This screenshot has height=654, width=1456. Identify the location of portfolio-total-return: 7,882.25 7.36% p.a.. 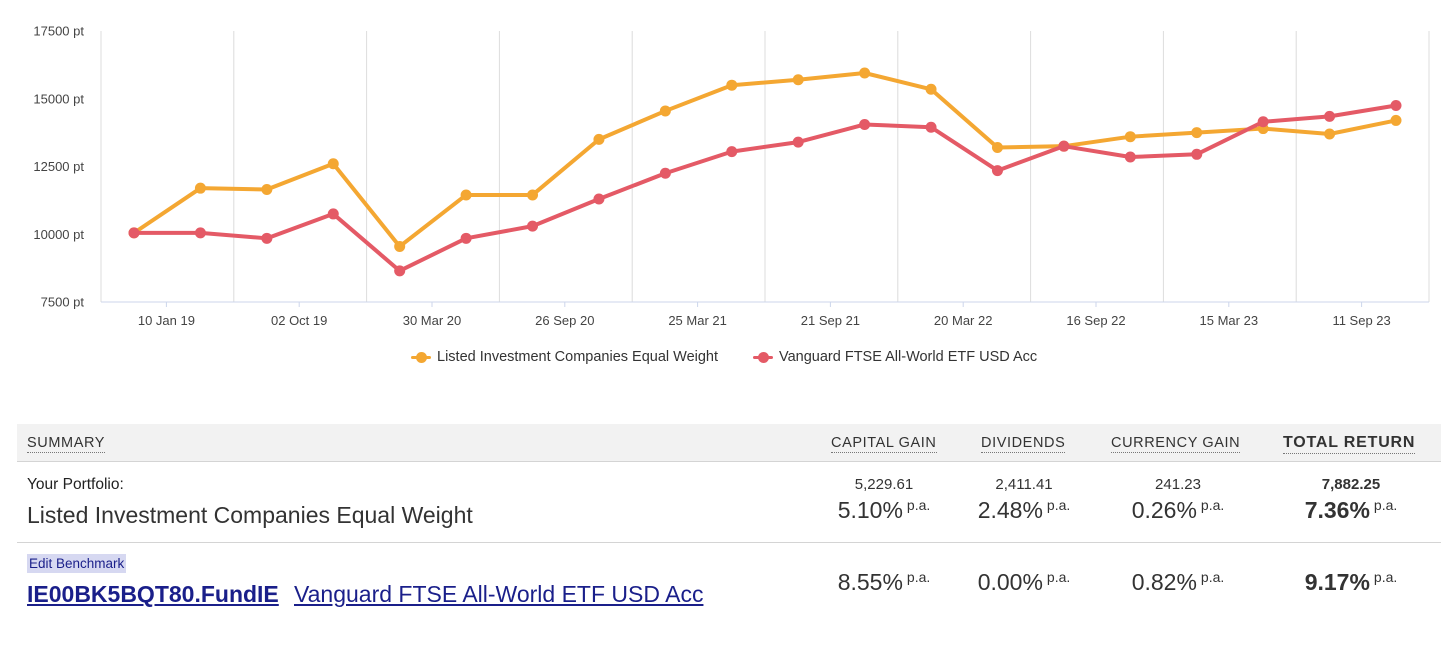
(1351, 500).